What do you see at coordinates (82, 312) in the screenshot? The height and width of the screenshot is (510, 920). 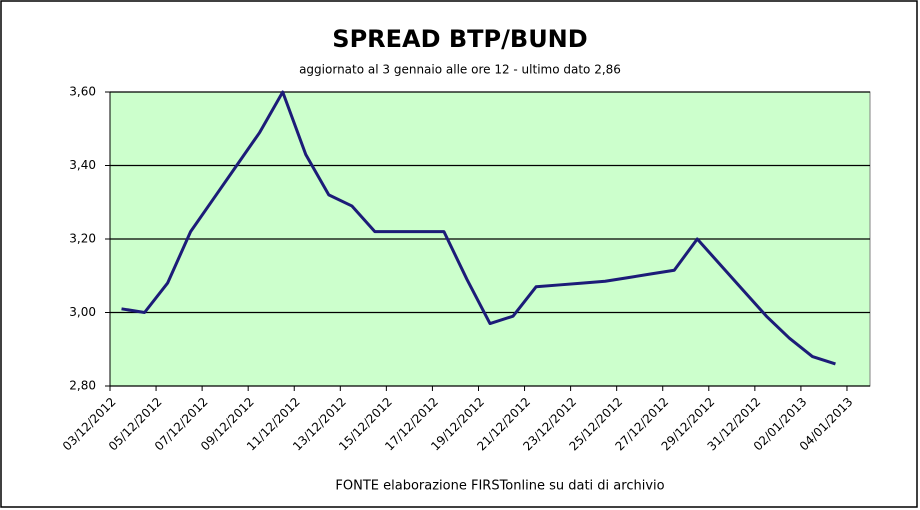 I see `y-tick-label: 3,00` at bounding box center [82, 312].